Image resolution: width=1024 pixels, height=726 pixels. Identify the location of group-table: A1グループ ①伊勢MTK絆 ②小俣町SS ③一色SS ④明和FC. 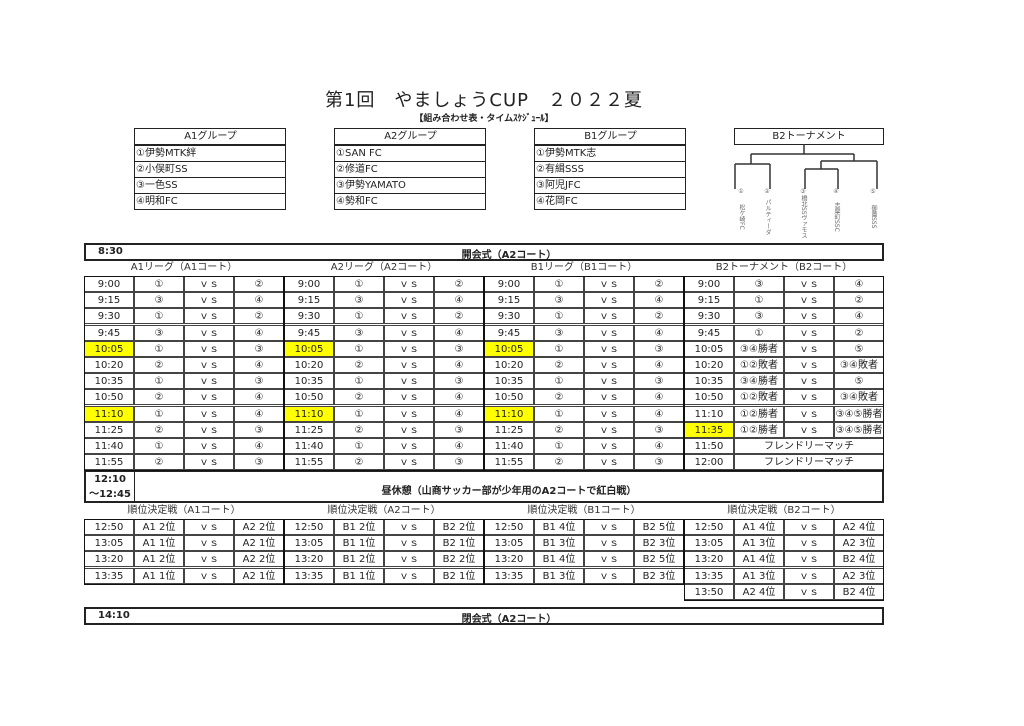
(210, 169).